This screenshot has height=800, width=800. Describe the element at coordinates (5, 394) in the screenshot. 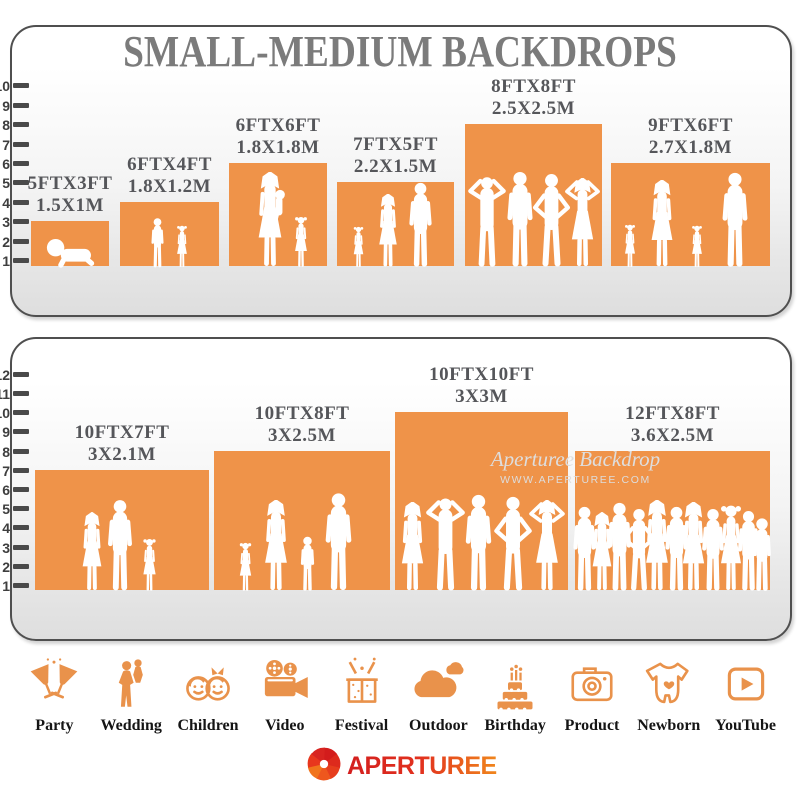

I see `ruler-number: 11` at that location.